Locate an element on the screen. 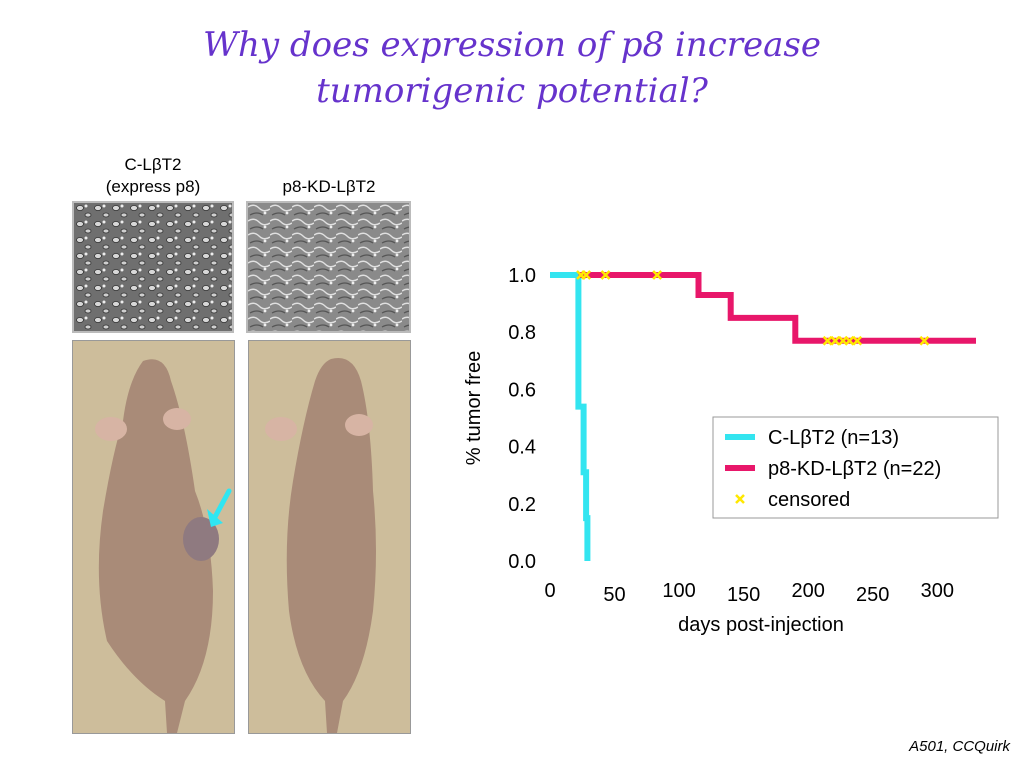 The image size is (1024, 768). legend-label: p8-KD-LβT2 (n=22) is located at coordinates (854, 469).